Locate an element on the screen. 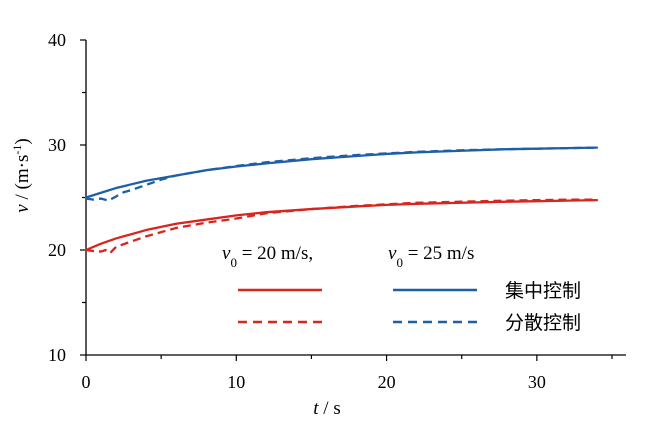 The image size is (671, 438). series-red-solid is located at coordinates (341, 225).